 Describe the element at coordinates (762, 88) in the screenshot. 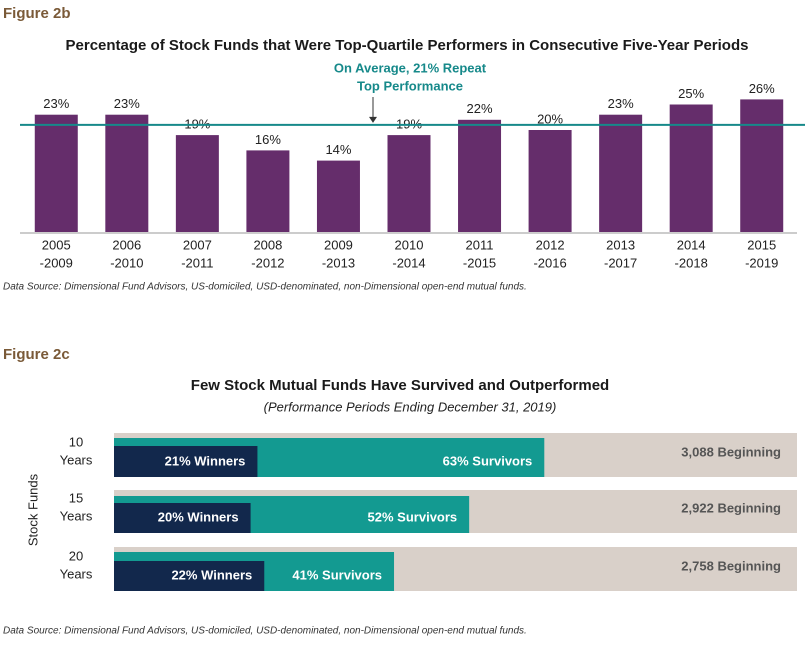

I see `data-label: 26%` at that location.